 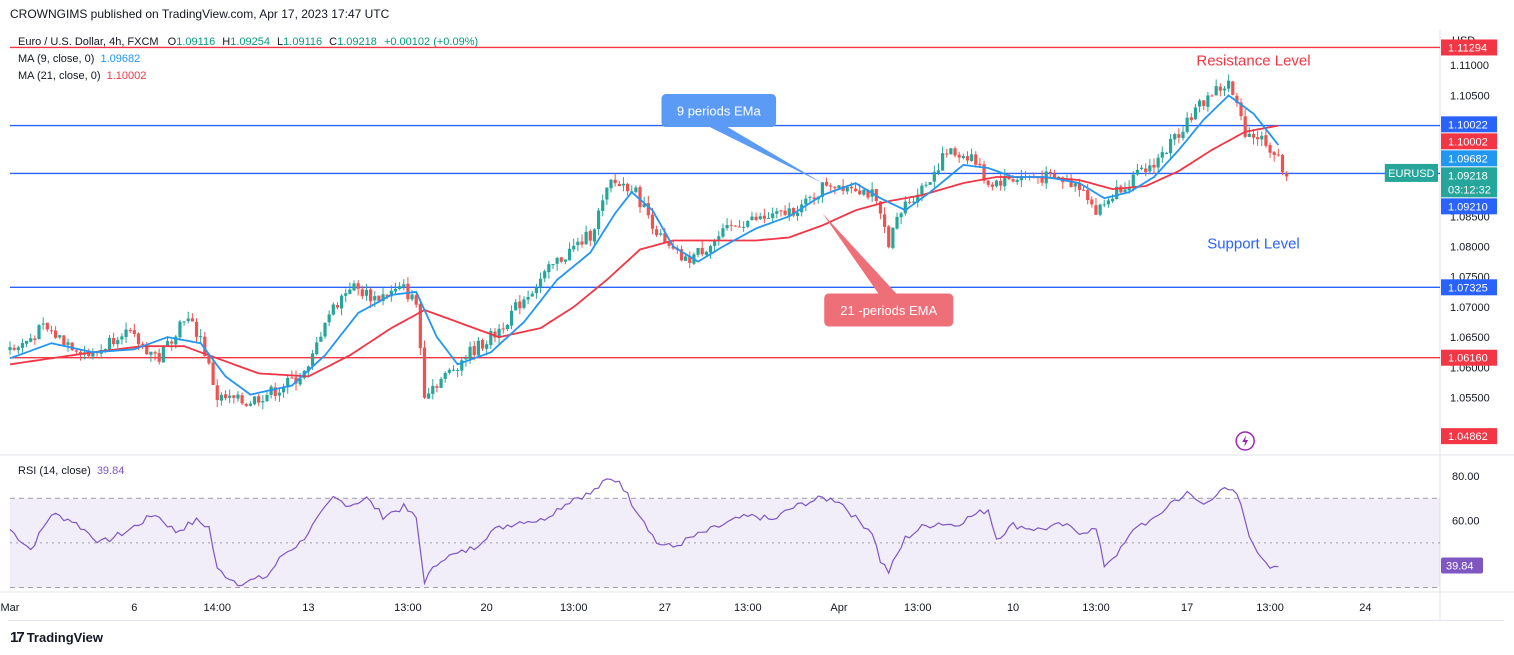 I want to click on ma21-label: MA (21, close, 0), so click(x=59, y=76).